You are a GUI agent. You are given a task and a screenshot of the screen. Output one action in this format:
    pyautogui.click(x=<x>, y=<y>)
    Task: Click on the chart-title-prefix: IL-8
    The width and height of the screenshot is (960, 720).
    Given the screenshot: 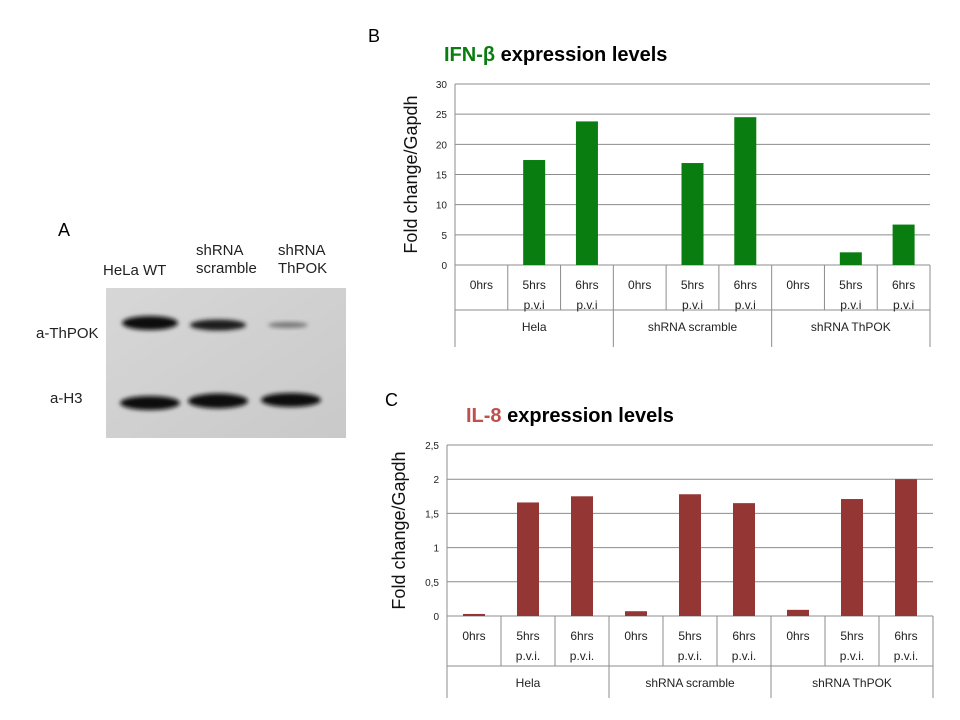 What is the action you would take?
    pyautogui.click(x=484, y=416)
    